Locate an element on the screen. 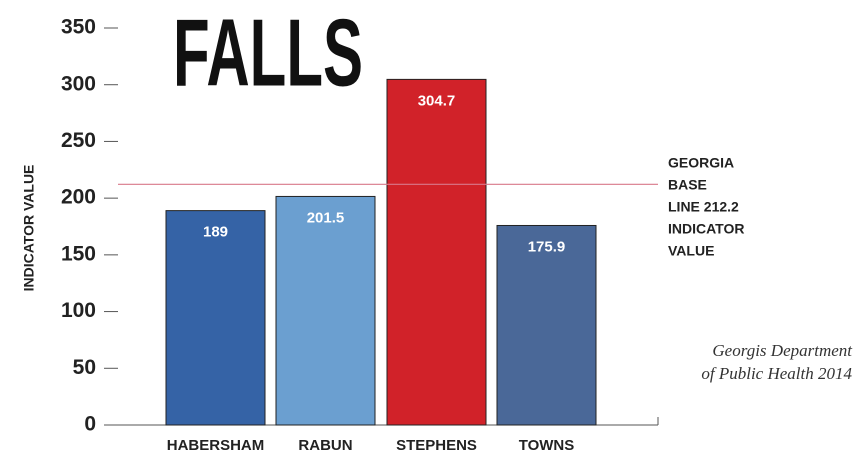 Image resolution: width=858 pixels, height=457 pixels. chart-title: FALLS is located at coordinates (268, 53).